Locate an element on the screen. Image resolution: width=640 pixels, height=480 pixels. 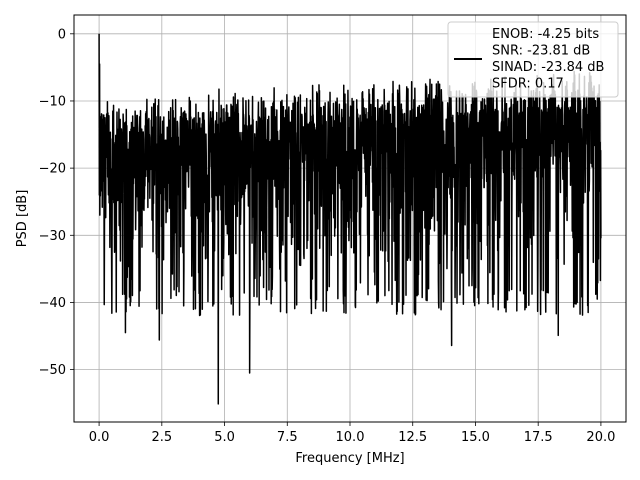
y-tick-label: −10 is located at coordinates (52, 101).